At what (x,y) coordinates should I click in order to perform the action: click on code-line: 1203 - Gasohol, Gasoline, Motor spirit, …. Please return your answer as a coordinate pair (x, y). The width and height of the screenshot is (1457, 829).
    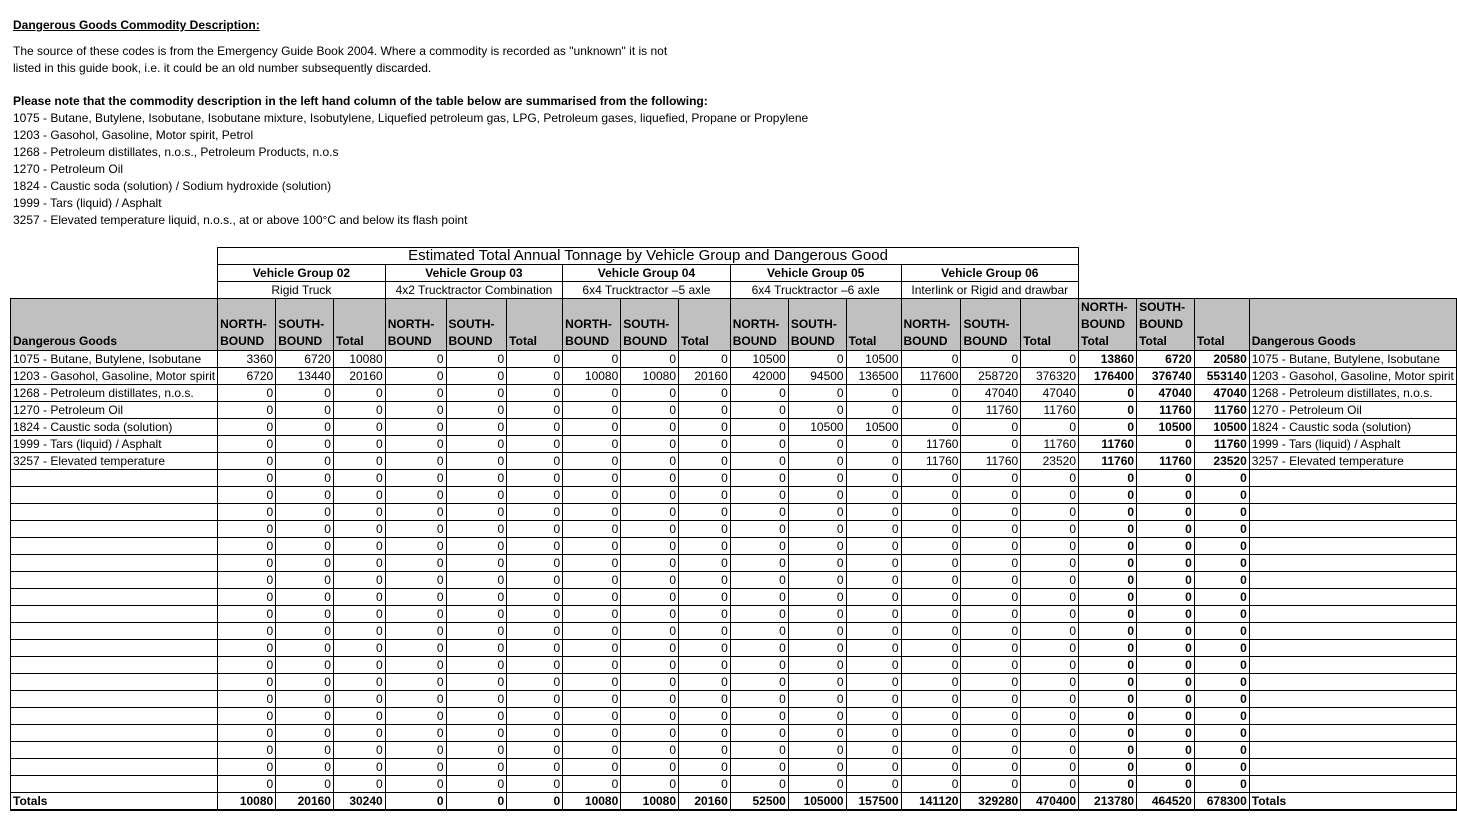
    Looking at the image, I should click on (133, 135).